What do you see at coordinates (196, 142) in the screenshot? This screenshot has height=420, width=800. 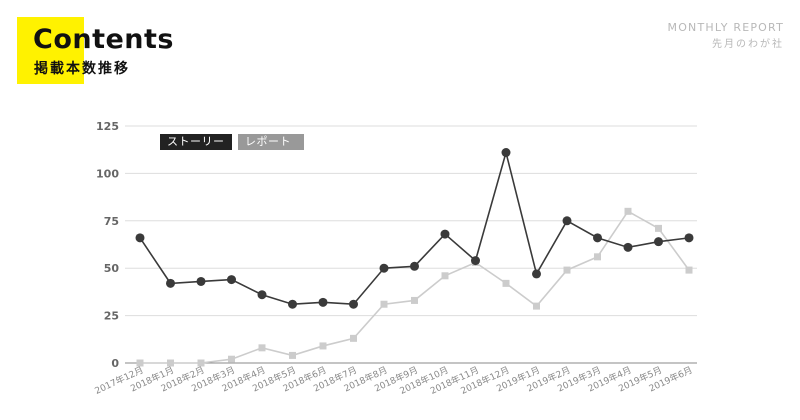 I see `legend-item-story: ストーリー` at bounding box center [196, 142].